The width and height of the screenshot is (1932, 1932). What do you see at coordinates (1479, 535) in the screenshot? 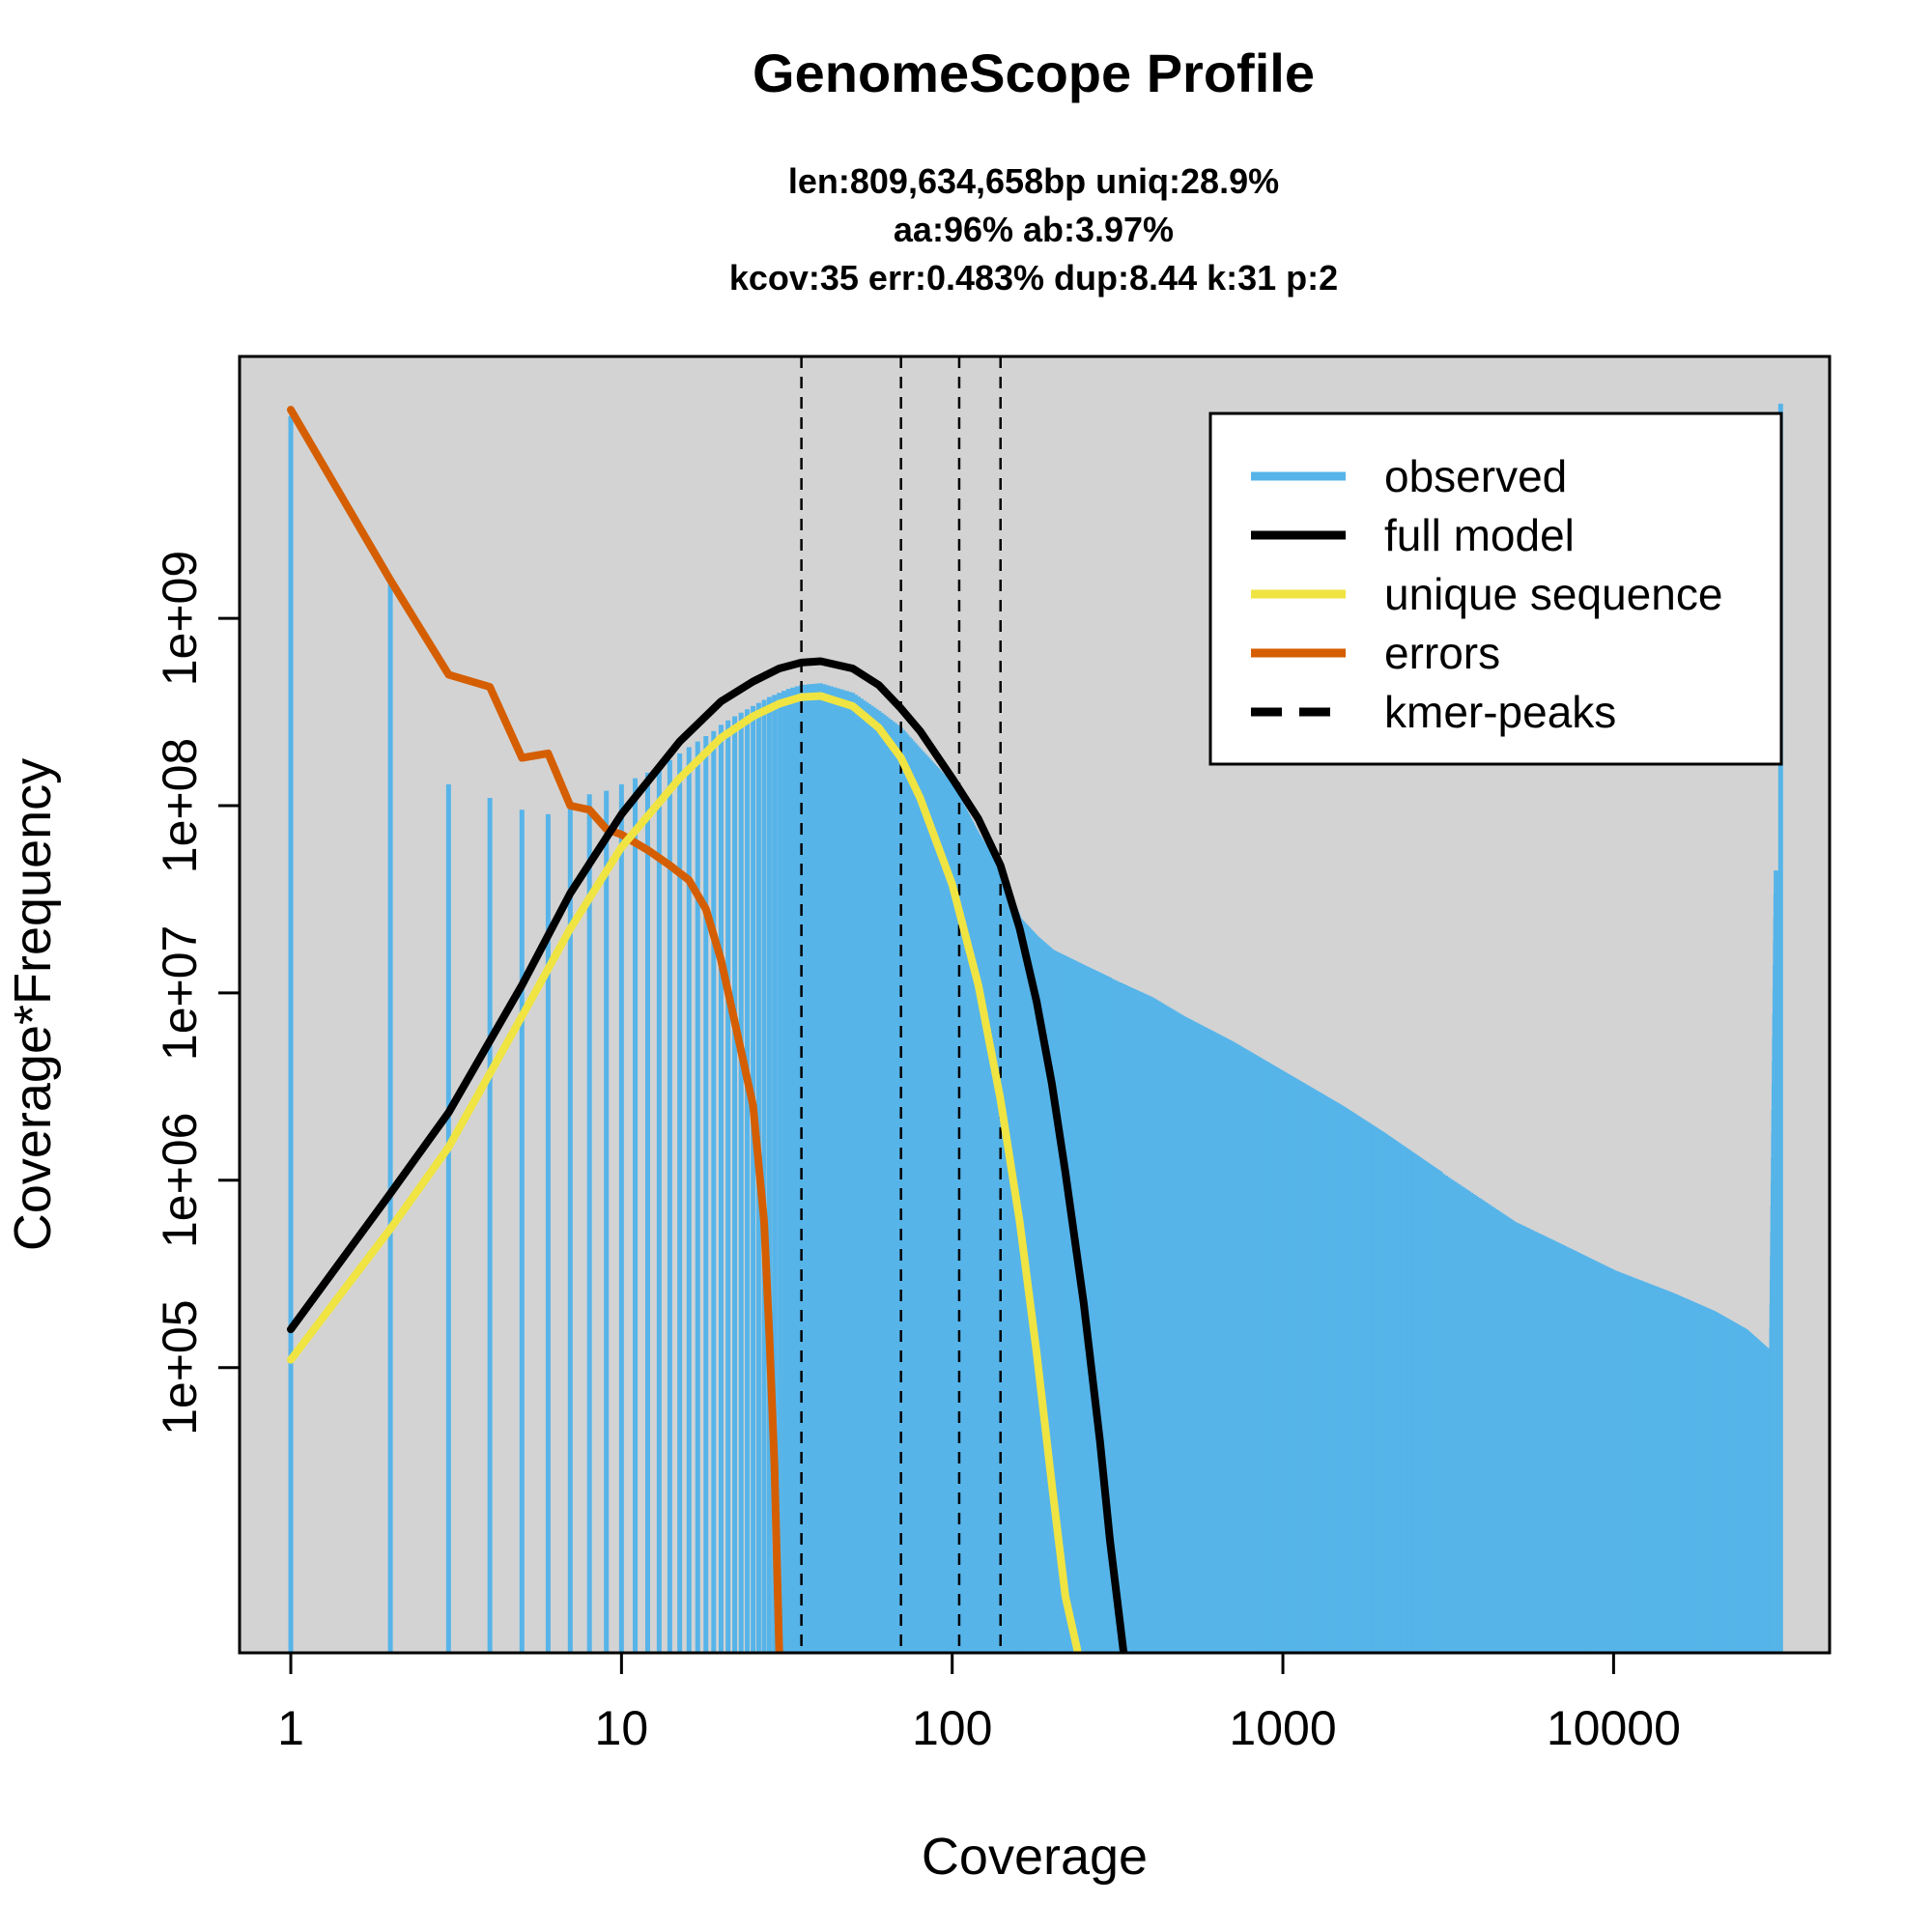
I see `legend-label-full-model: full model` at bounding box center [1479, 535].